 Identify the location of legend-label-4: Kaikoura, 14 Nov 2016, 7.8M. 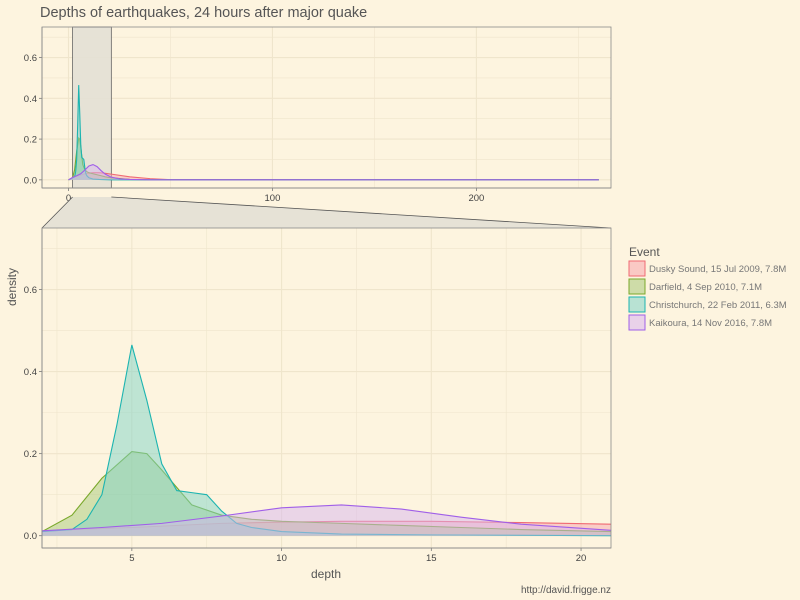
(710, 323).